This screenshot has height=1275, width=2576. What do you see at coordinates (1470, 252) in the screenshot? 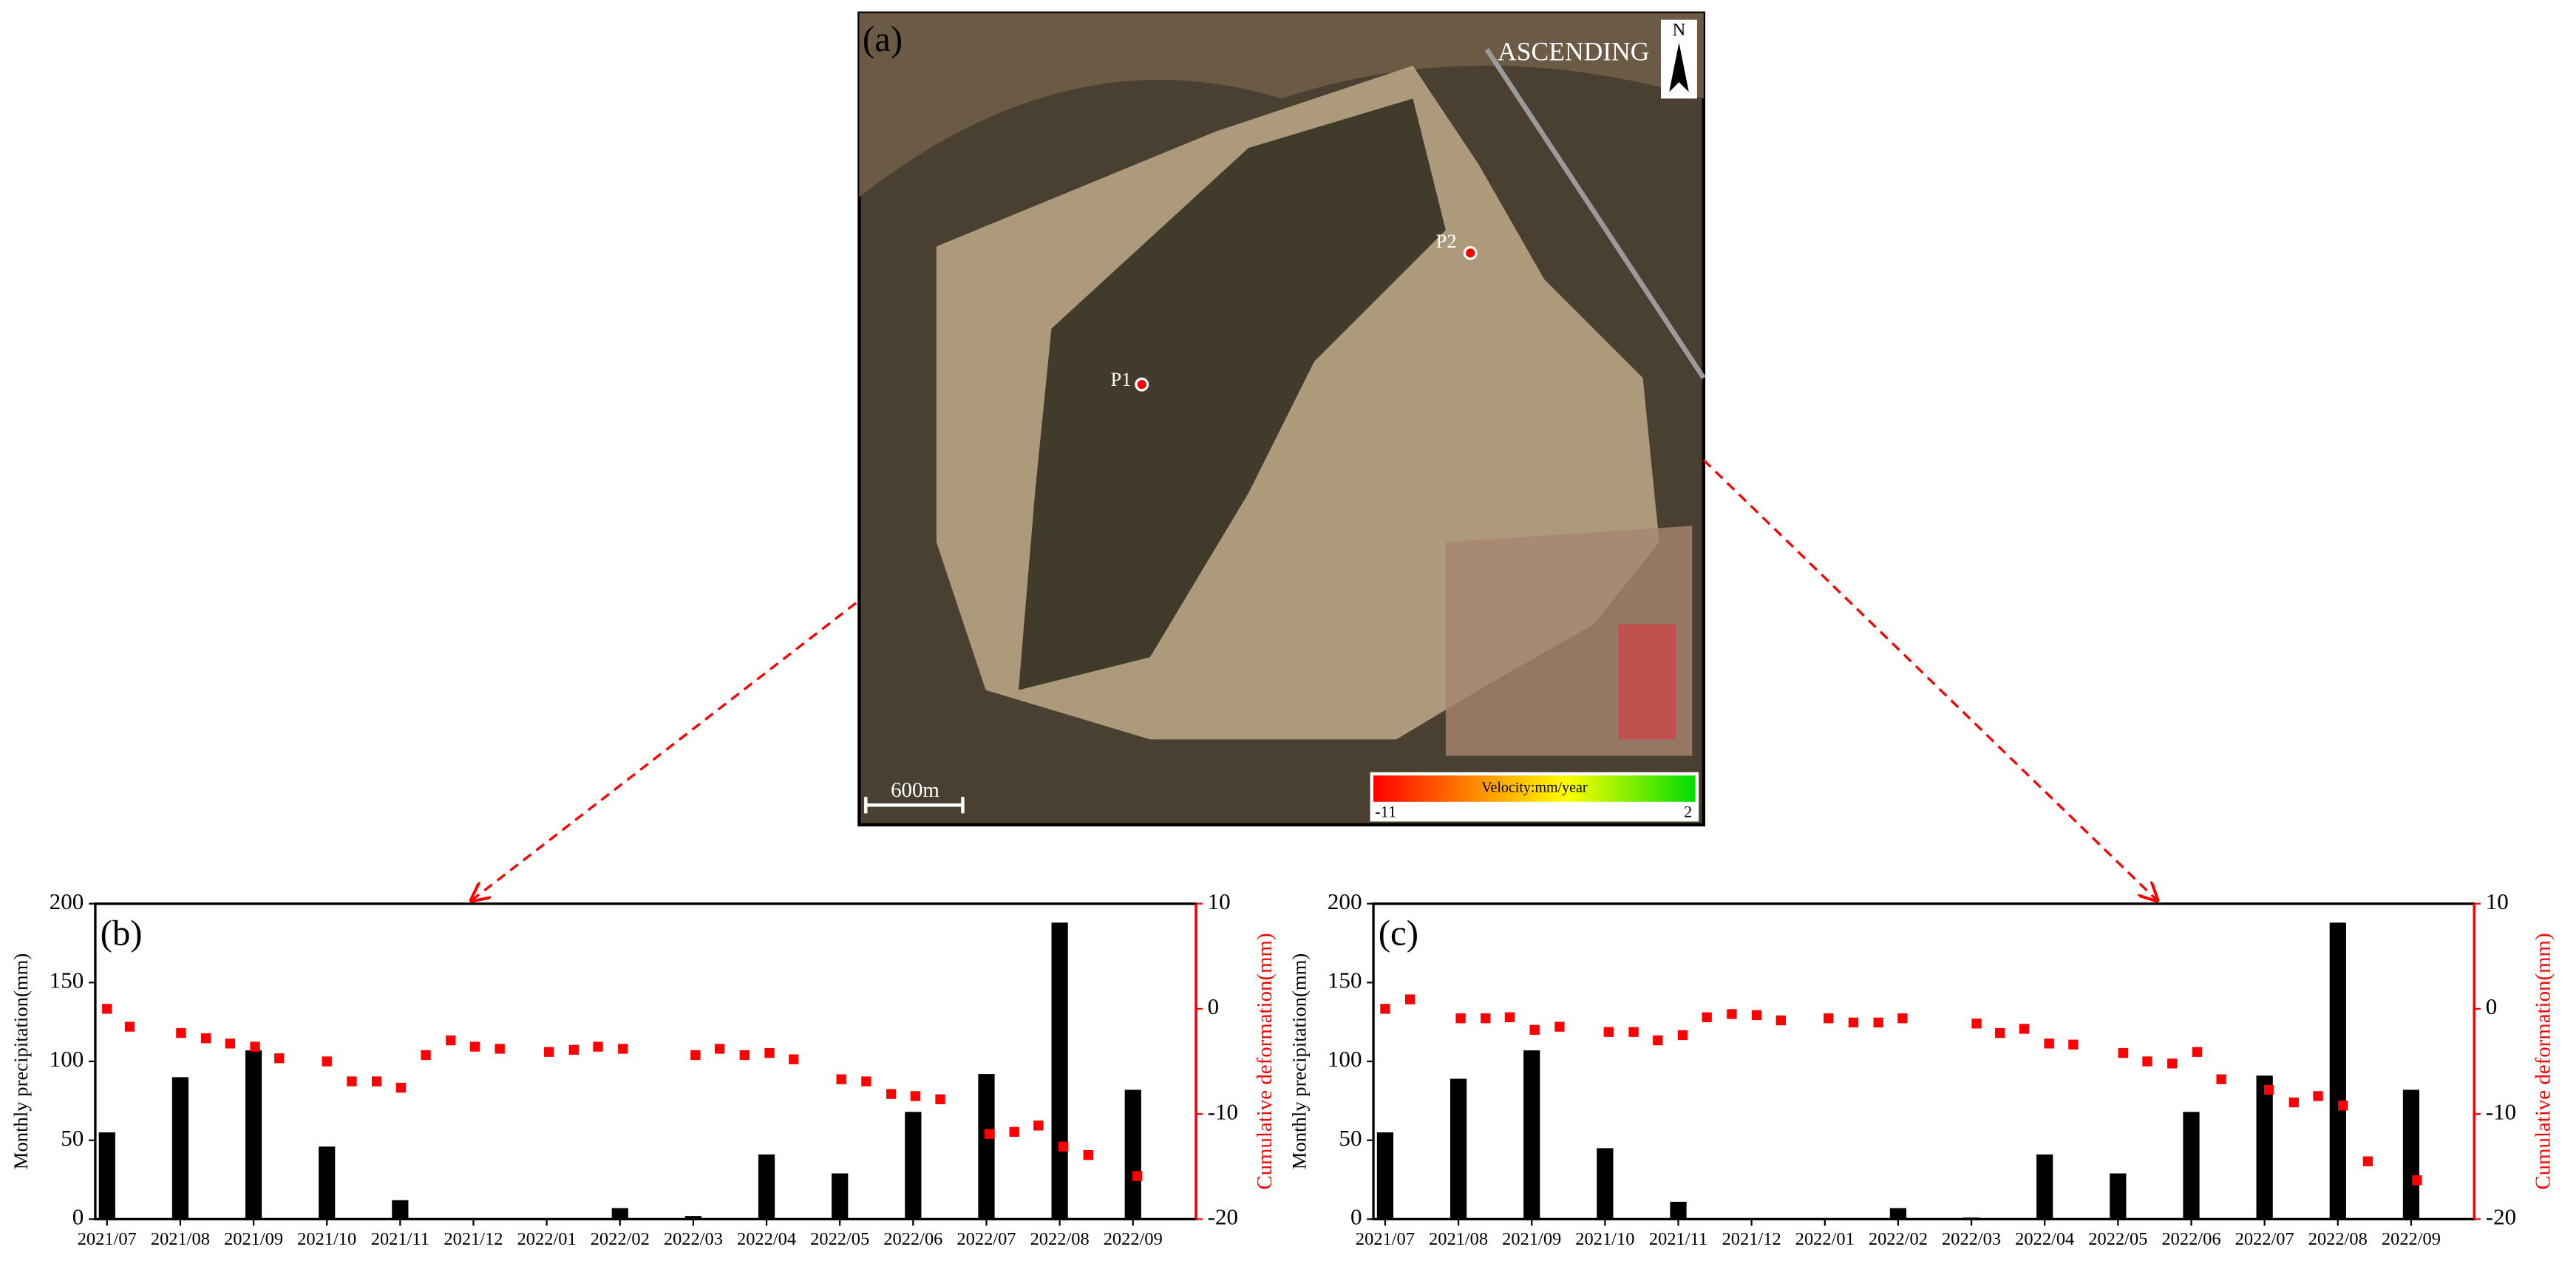
I see `point-marker` at bounding box center [1470, 252].